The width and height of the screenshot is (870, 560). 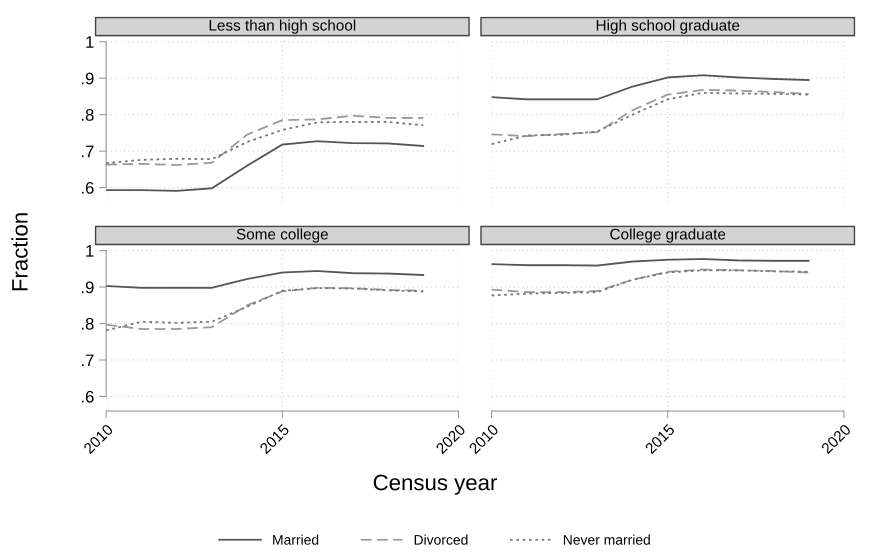 What do you see at coordinates (607, 539) in the screenshot?
I see `legend-label: Never married` at bounding box center [607, 539].